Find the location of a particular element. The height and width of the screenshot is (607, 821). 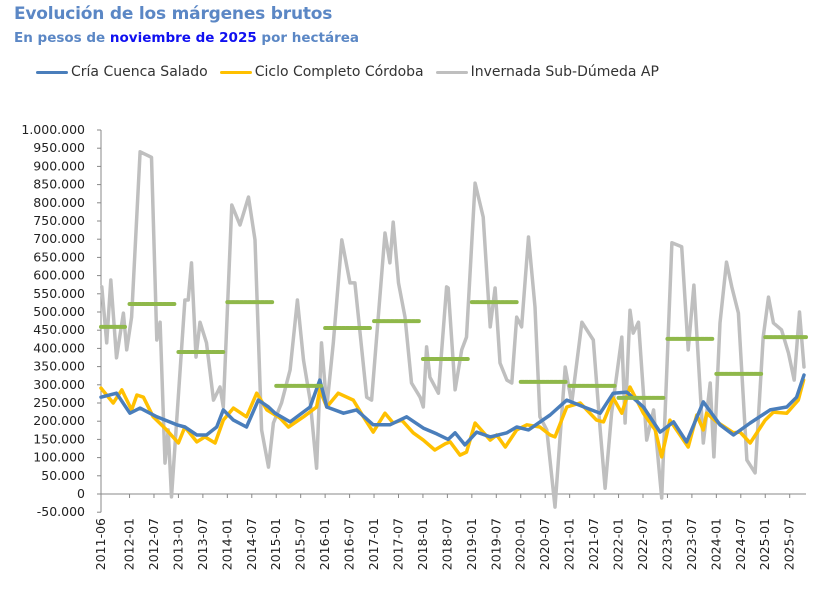

y-tick-label: 750.000 is located at coordinates (59, 220).